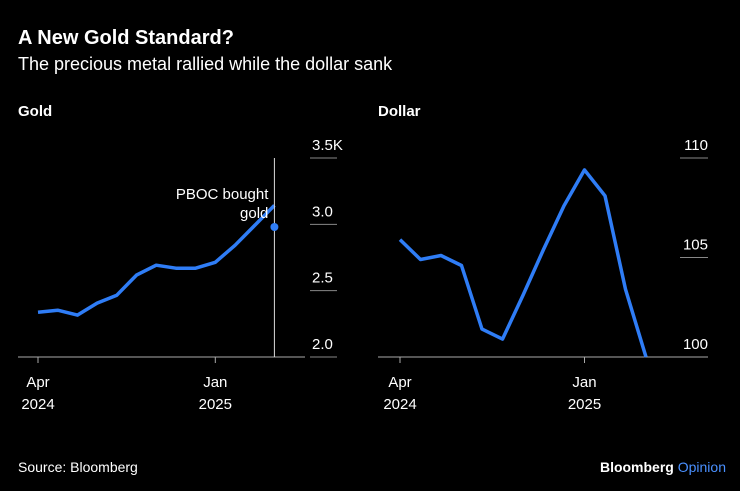 This screenshot has height=491, width=740. I want to click on brand-opinion: Opinion, so click(702, 467).